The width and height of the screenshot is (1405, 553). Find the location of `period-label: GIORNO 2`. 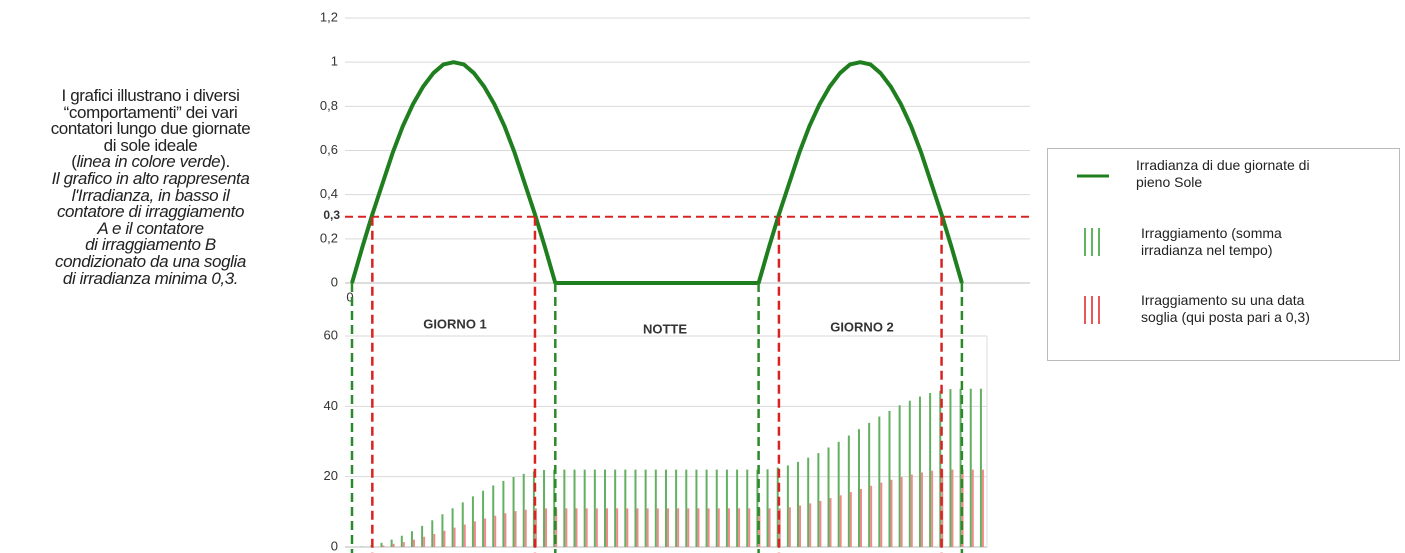

period-label: GIORNO 2 is located at coordinates (862, 326).